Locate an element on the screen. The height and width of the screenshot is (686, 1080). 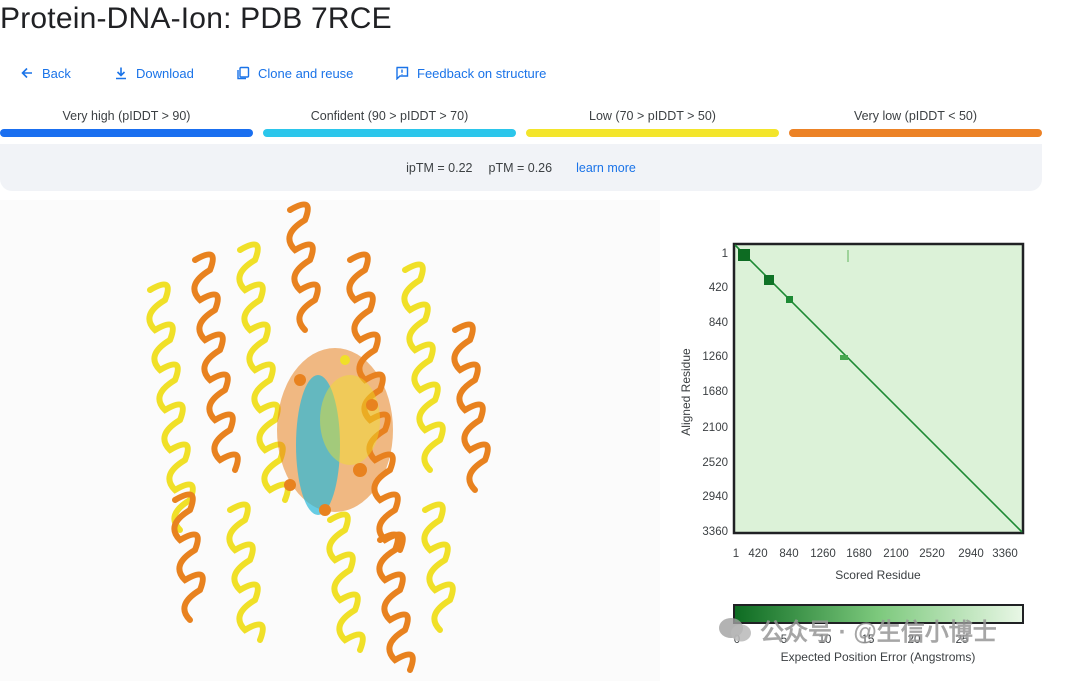
legend-label: Very high (pIDDT > 90) is located at coordinates (126, 116).